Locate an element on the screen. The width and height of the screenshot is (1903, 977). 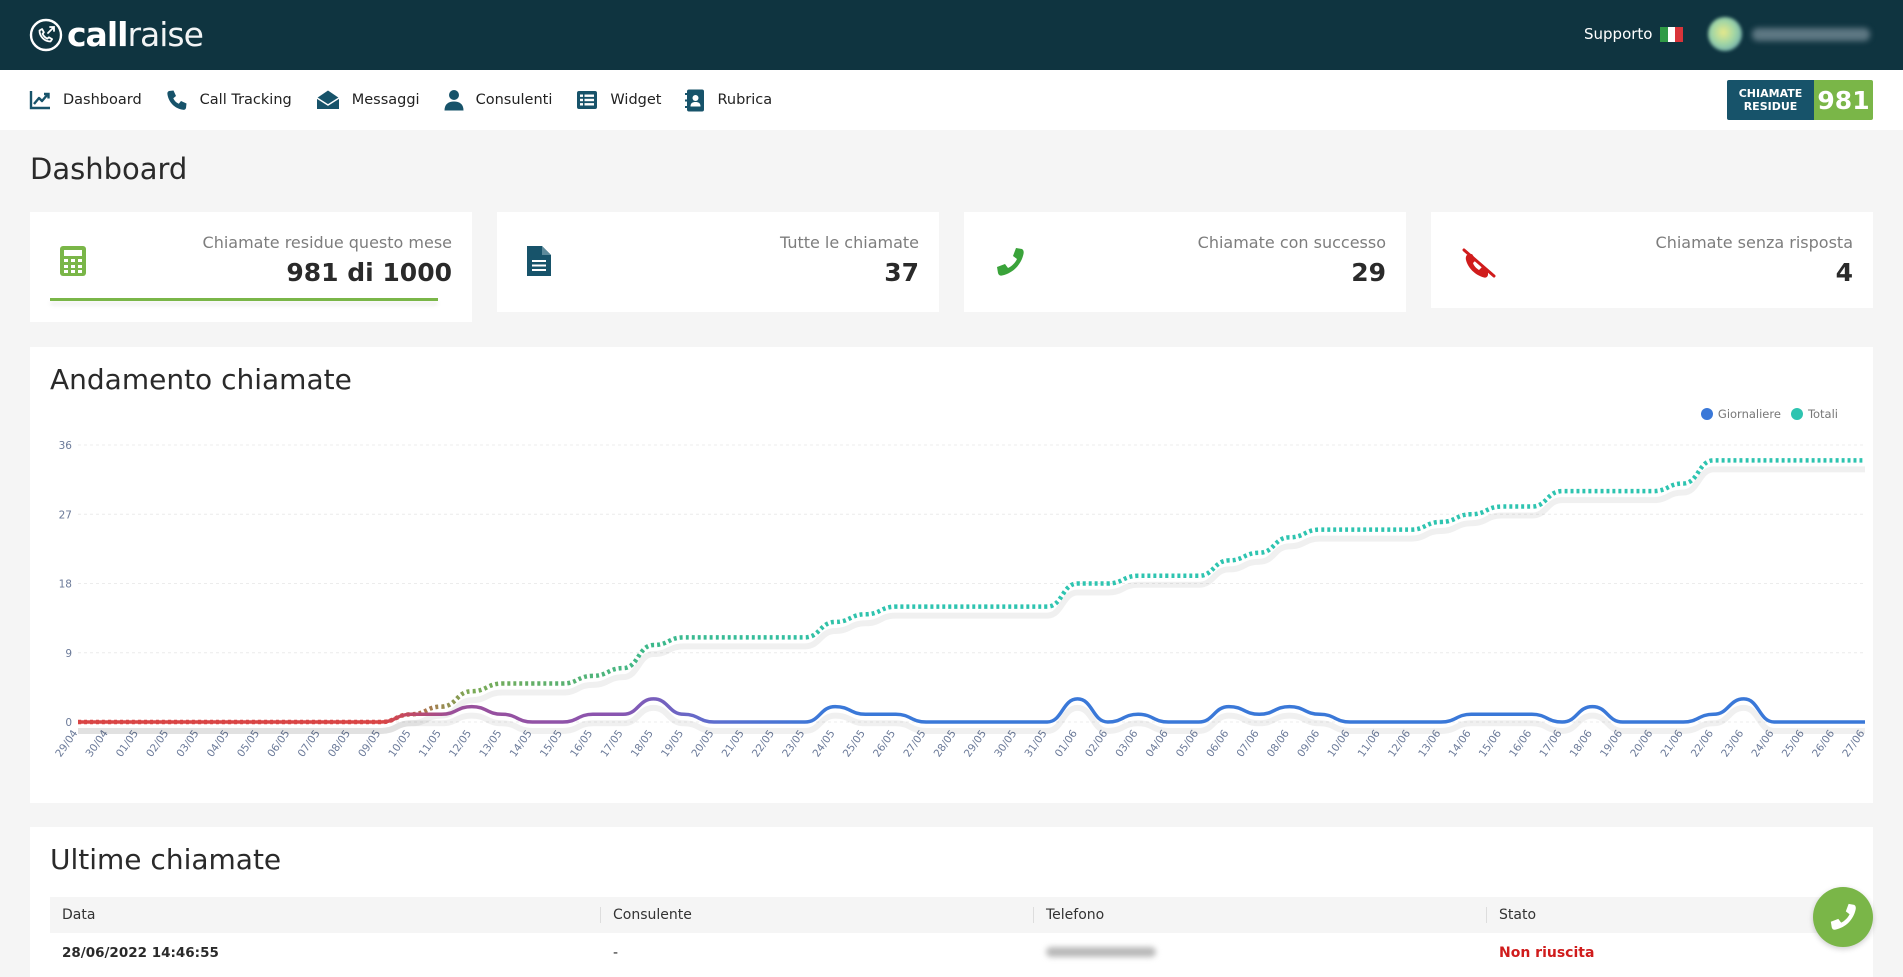
table-row: 28/06/2022 14:46:55 - Non riuscita is located at coordinates (951, 953).